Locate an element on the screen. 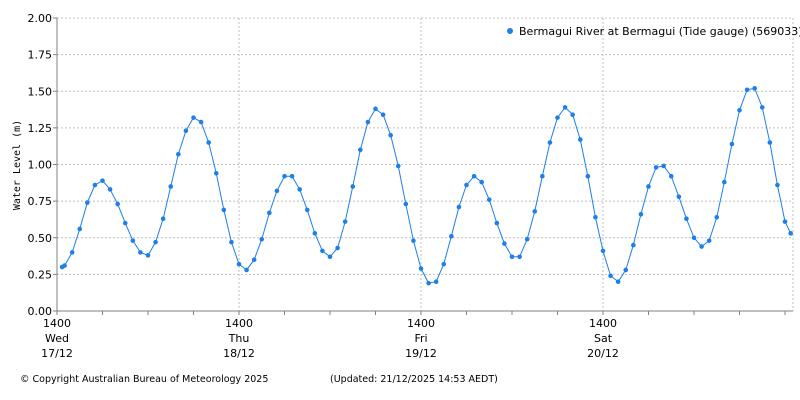 This screenshot has height=400, width=800. y-tick-label: 2.00 is located at coordinates (40, 18).